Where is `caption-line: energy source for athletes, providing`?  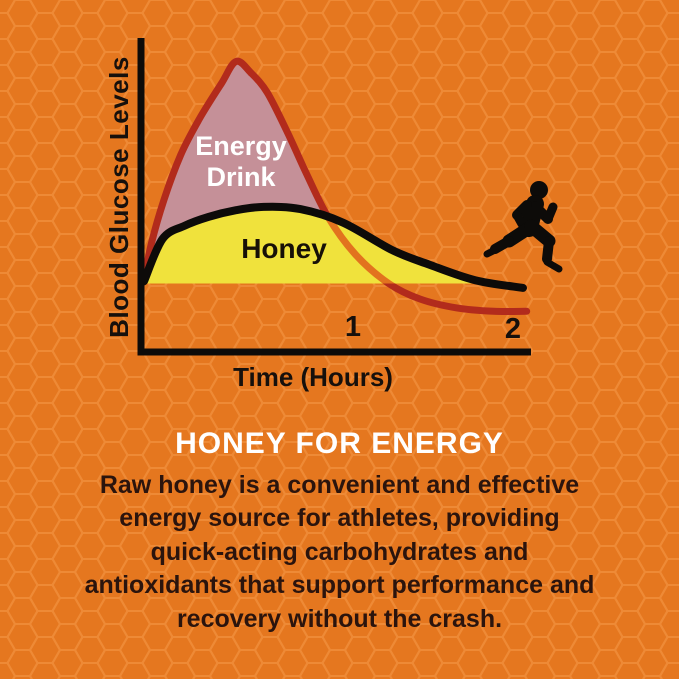
caption-line: energy source for athletes, providing is located at coordinates (339, 518).